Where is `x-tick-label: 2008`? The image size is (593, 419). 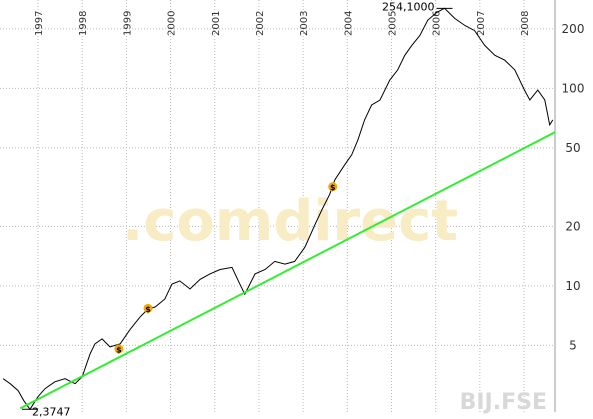 x-tick-label: 2008 is located at coordinates (525, 23).